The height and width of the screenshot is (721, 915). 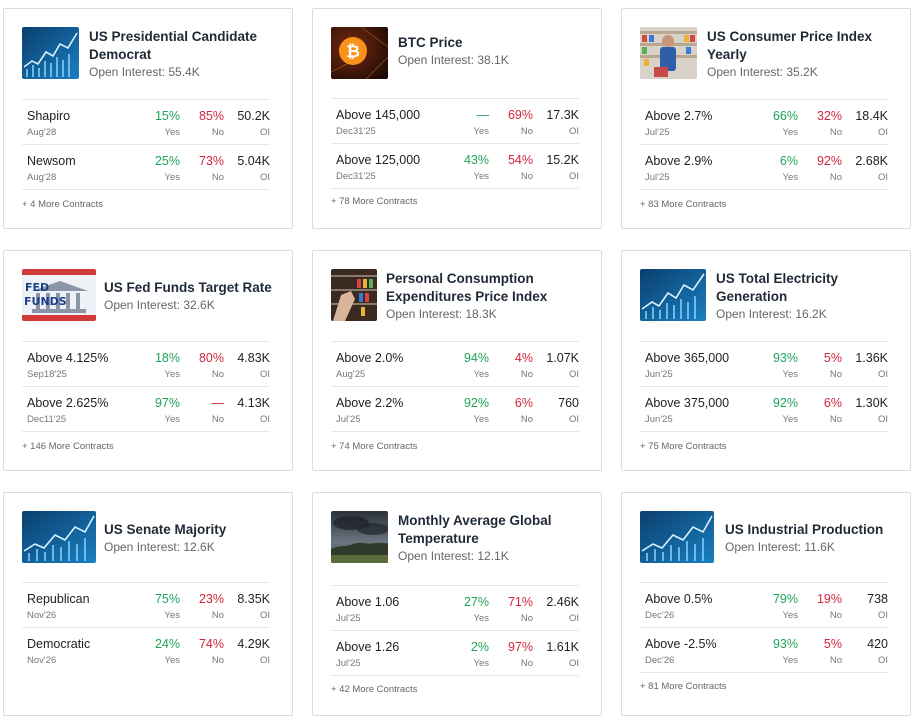 I want to click on yes-price: 2% Yes, so click(x=469, y=654).